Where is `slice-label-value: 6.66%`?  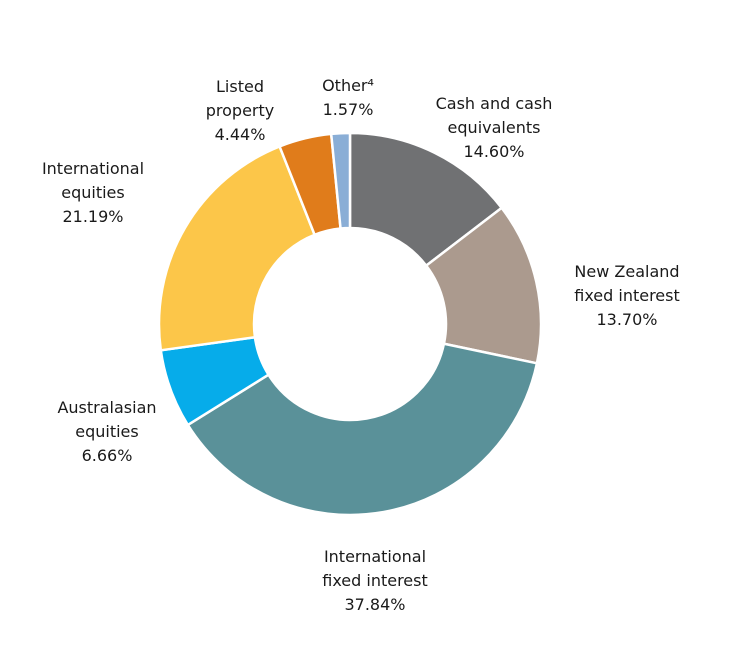 slice-label-value: 6.66% is located at coordinates (107, 455).